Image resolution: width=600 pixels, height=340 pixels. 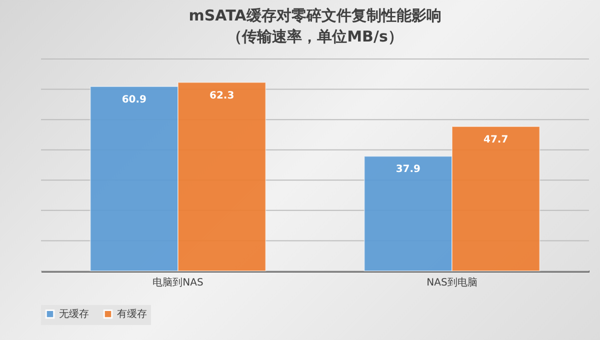 What do you see at coordinates (452, 282) in the screenshot?
I see `x-tick-label: NAS到电脑` at bounding box center [452, 282].